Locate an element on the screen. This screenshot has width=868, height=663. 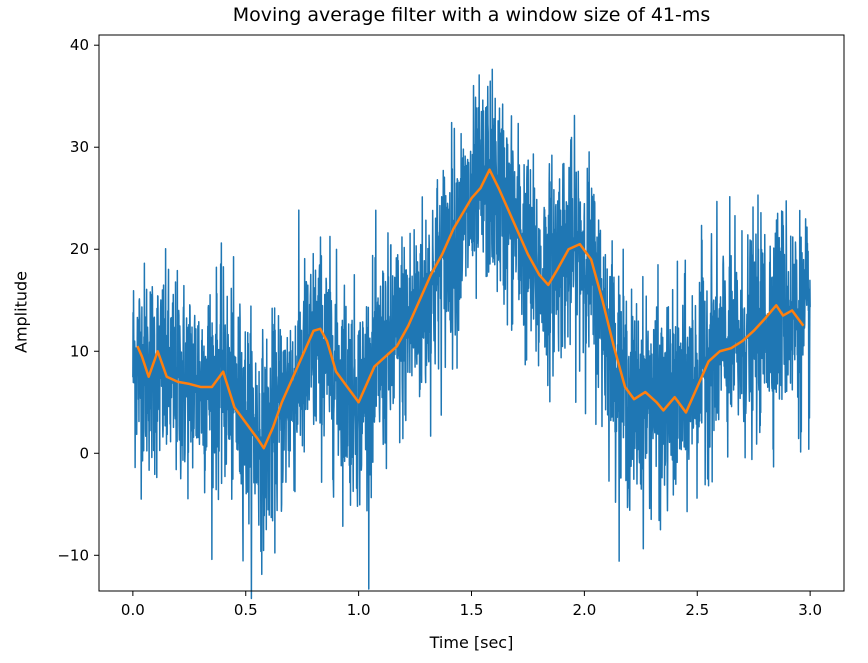
y-tick-label: −10 is located at coordinates (73, 555).